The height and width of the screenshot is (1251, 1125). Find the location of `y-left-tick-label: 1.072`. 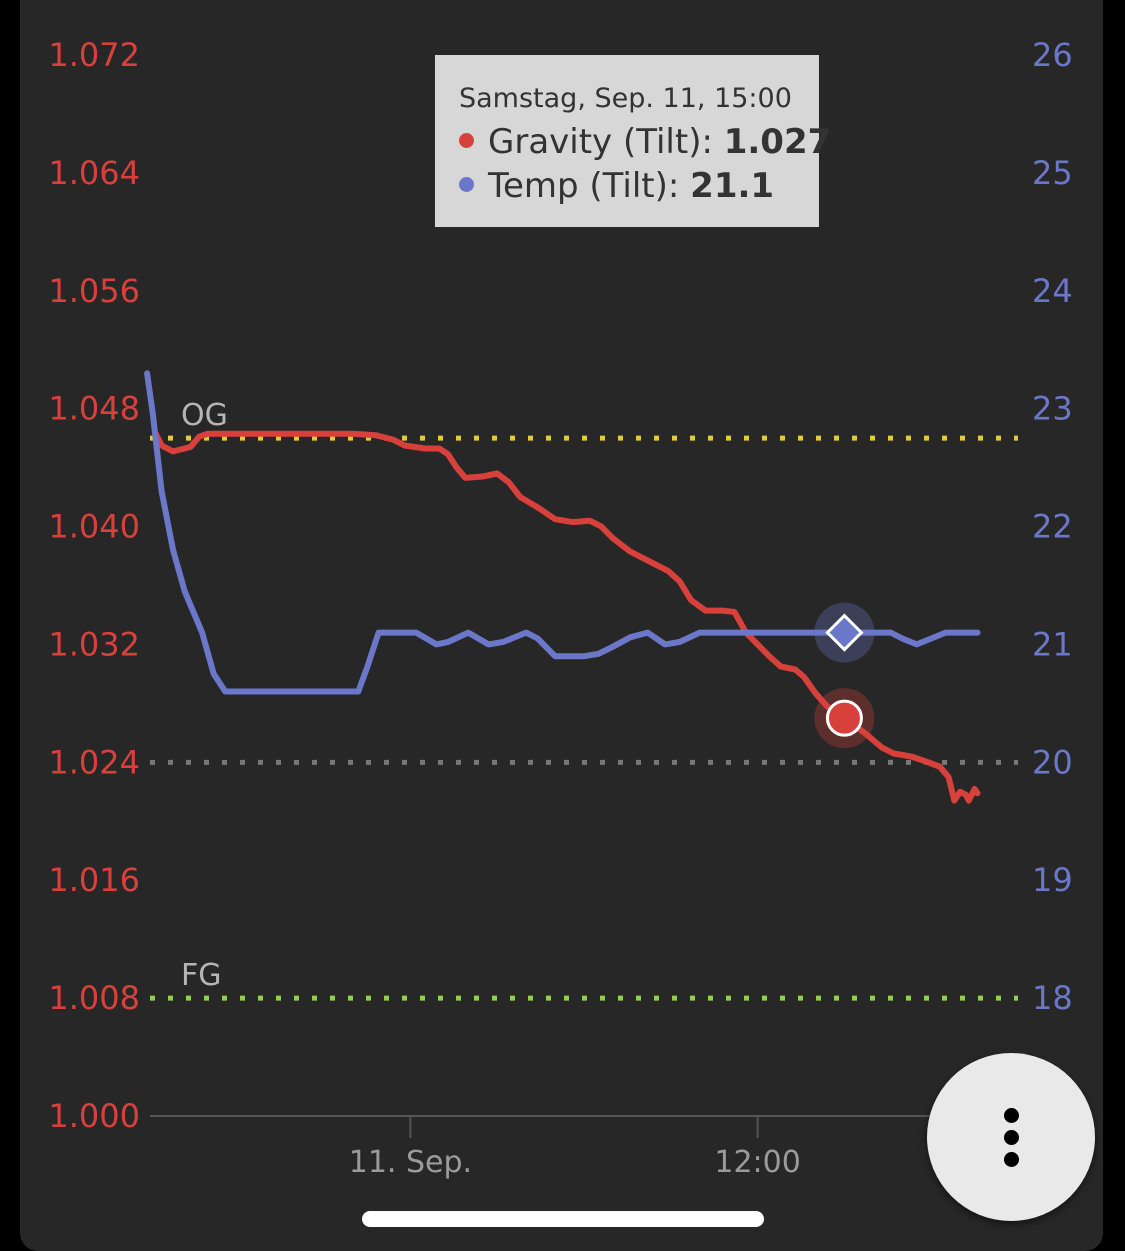

y-left-tick-label: 1.072 is located at coordinates (94, 55).